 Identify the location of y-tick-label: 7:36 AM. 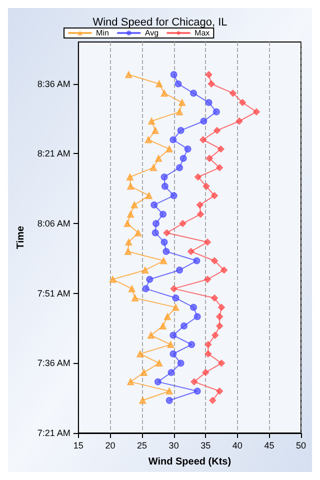
(53, 363).